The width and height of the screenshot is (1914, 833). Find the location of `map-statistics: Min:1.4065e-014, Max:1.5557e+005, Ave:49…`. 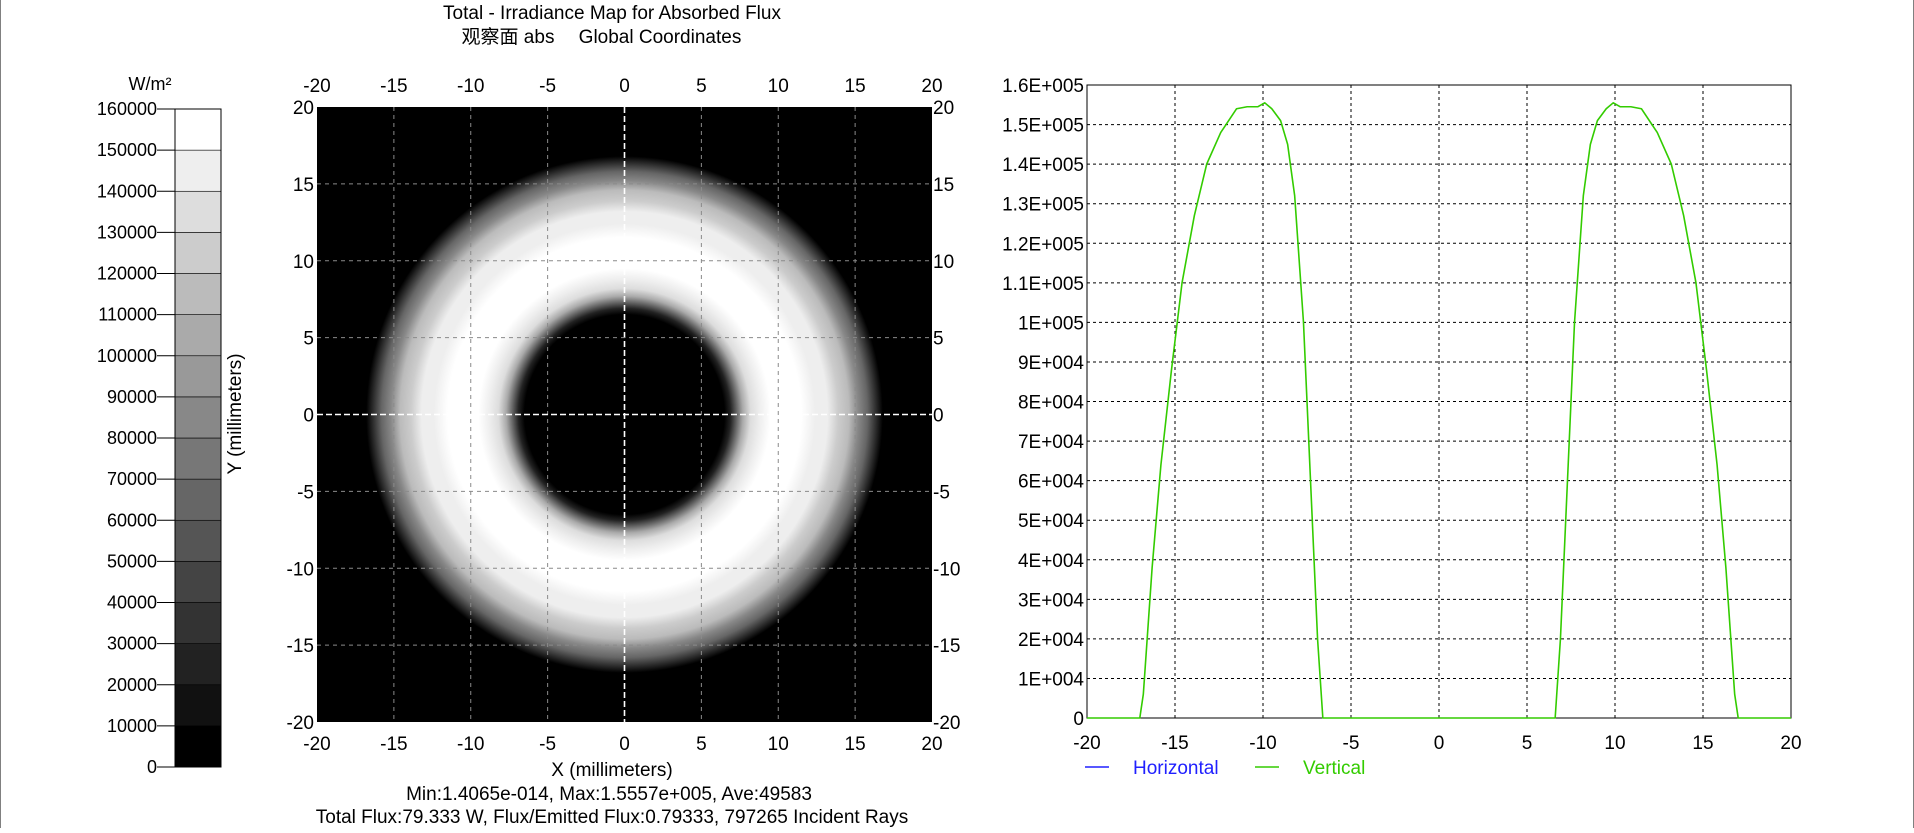

map-statistics: Min:1.4065e-014, Max:1.5557e+005, Ave:49… is located at coordinates (609, 794).